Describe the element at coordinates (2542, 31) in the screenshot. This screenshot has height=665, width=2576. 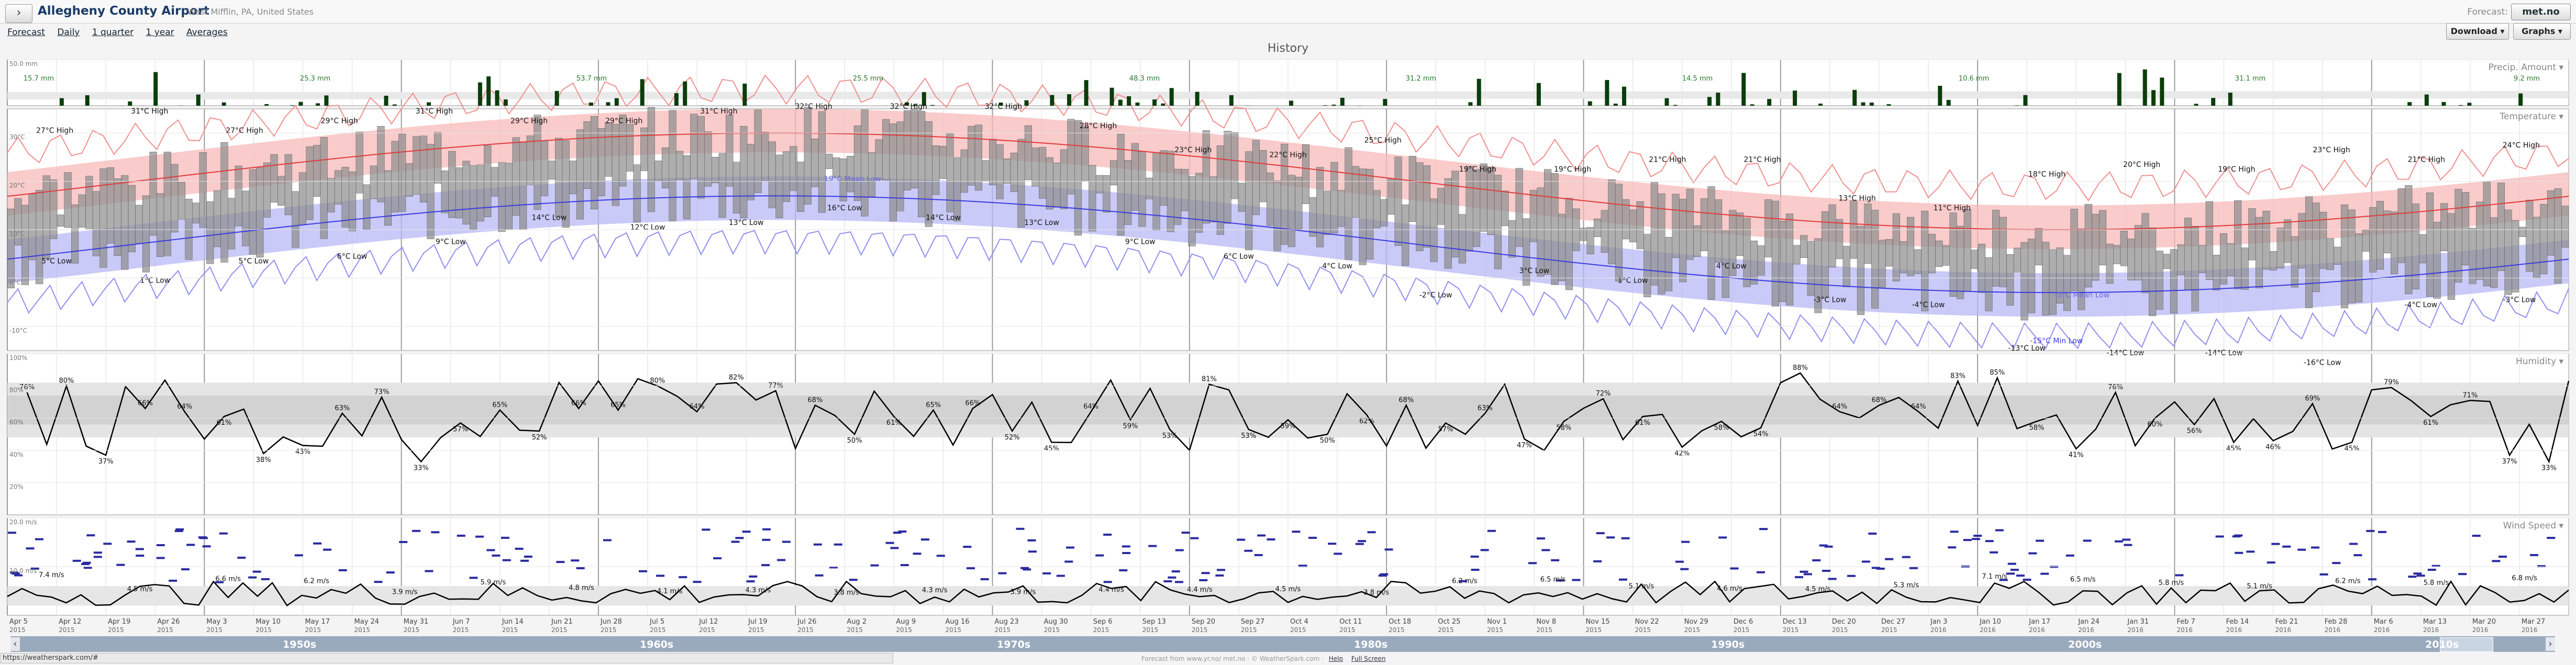
I see `graphs-button: Graphs ▾` at that location.